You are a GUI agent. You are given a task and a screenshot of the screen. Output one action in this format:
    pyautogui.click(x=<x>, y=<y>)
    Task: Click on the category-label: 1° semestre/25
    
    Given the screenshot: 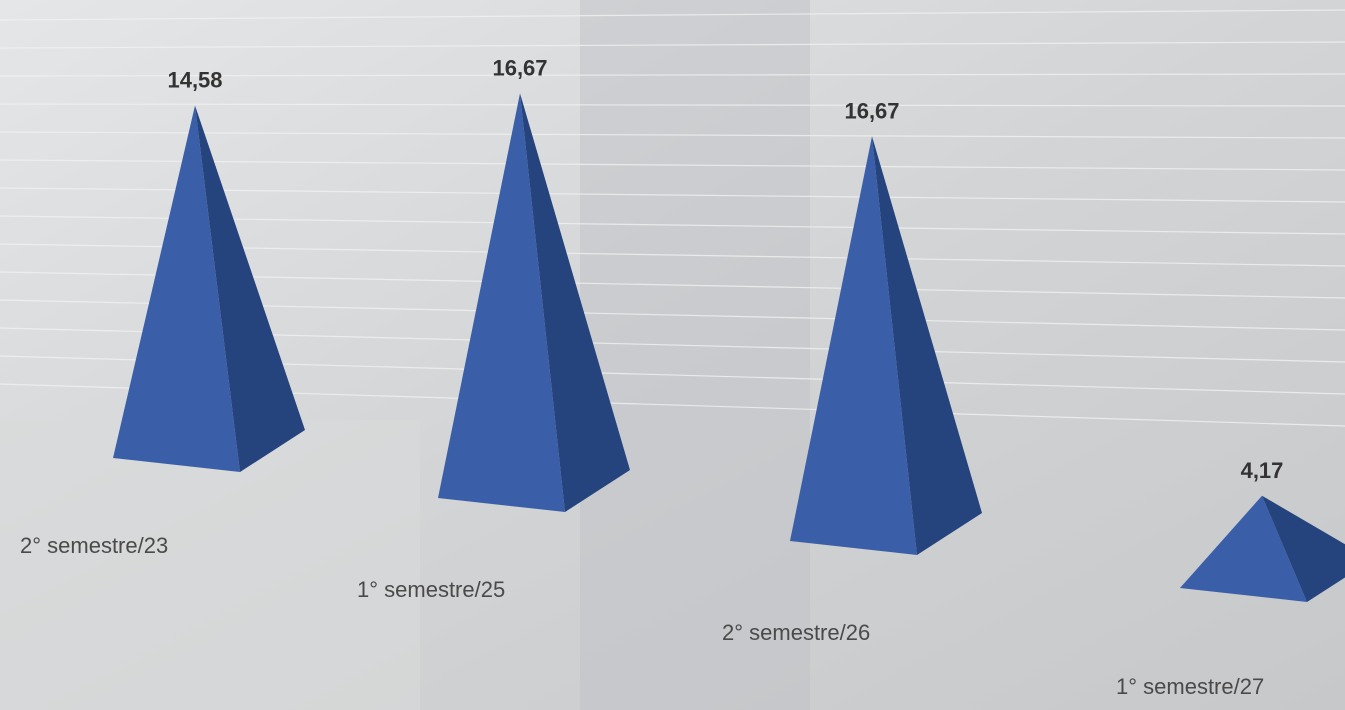 What is the action you would take?
    pyautogui.click(x=431, y=589)
    